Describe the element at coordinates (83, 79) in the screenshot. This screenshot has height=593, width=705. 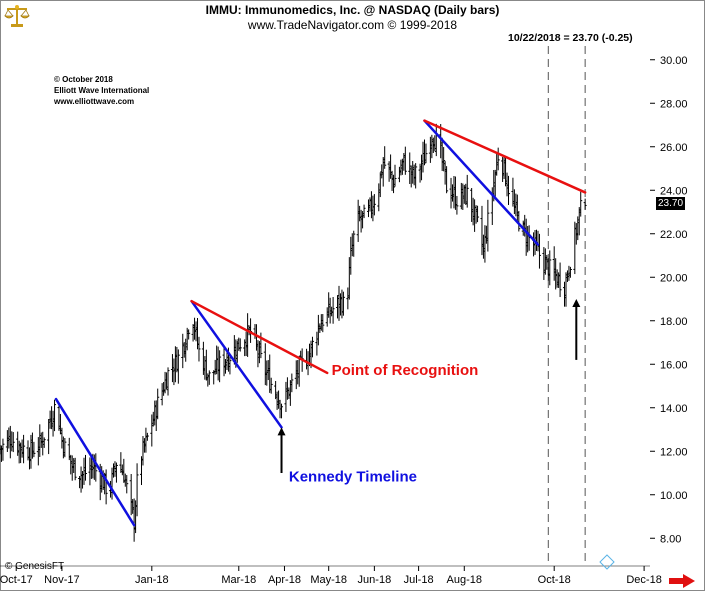
I see `copyright-line: © October 2018` at that location.